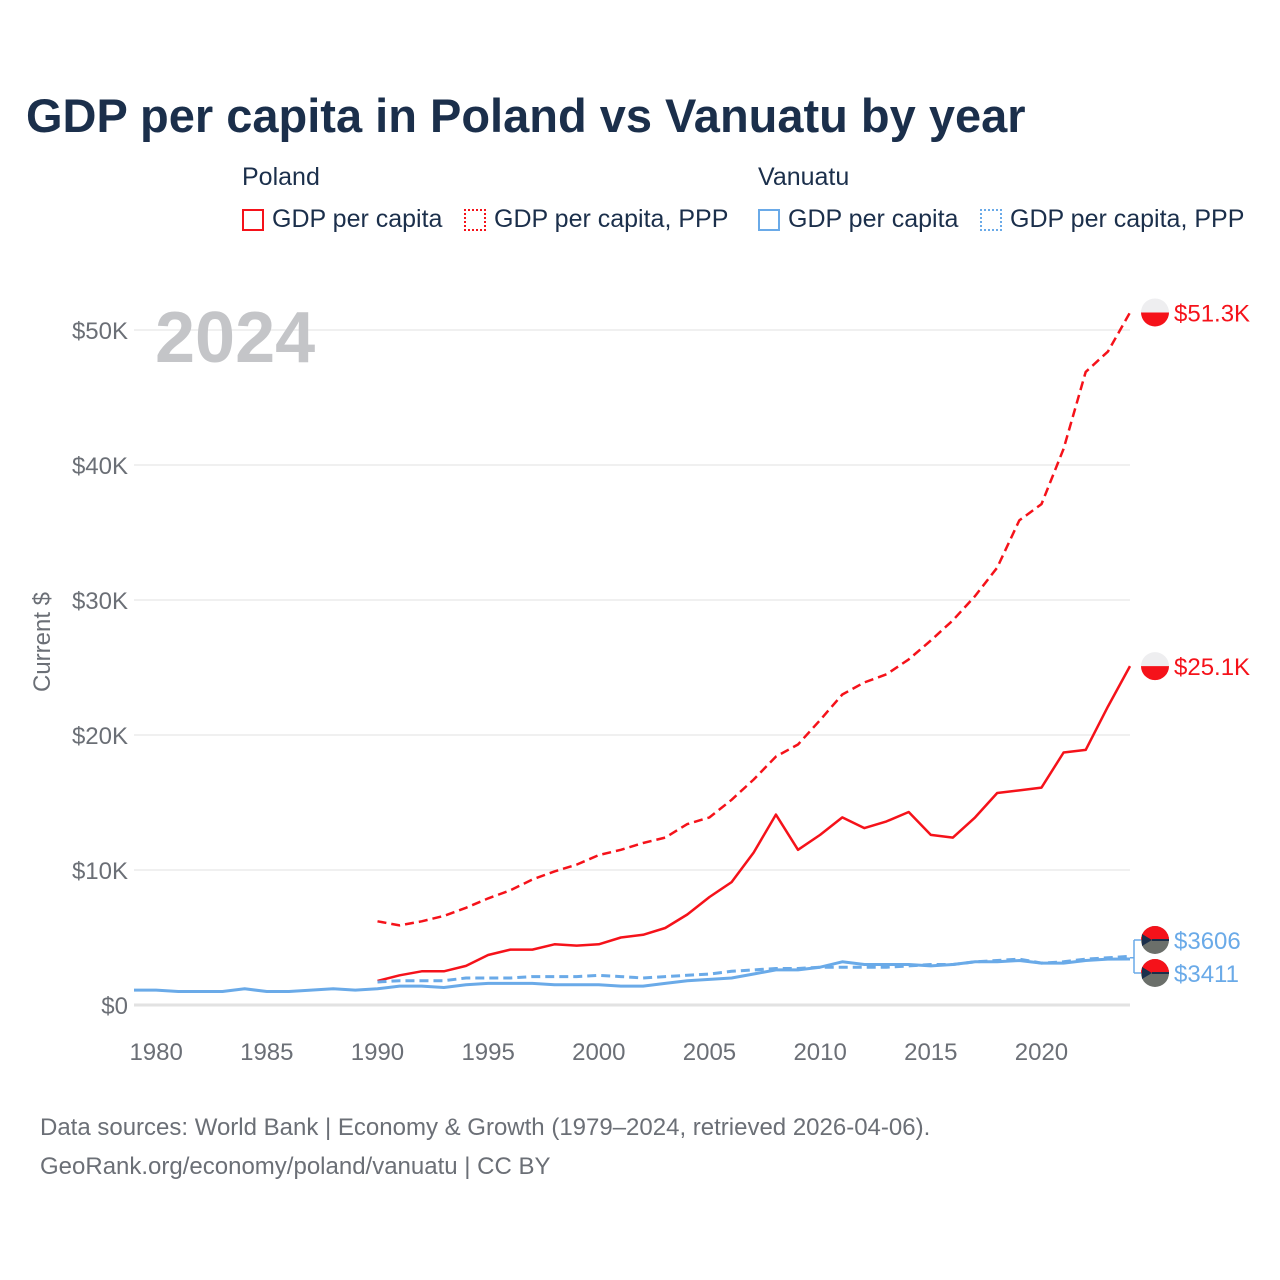 This screenshot has height=1280, width=1280. Describe the element at coordinates (42, 642) in the screenshot. I see `y-axis-label: Current $` at that location.